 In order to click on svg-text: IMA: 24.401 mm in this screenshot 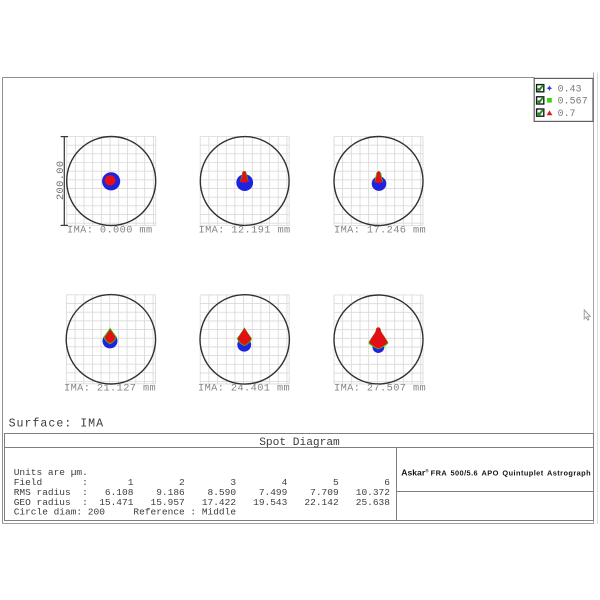, I will do `click(244, 389)`.